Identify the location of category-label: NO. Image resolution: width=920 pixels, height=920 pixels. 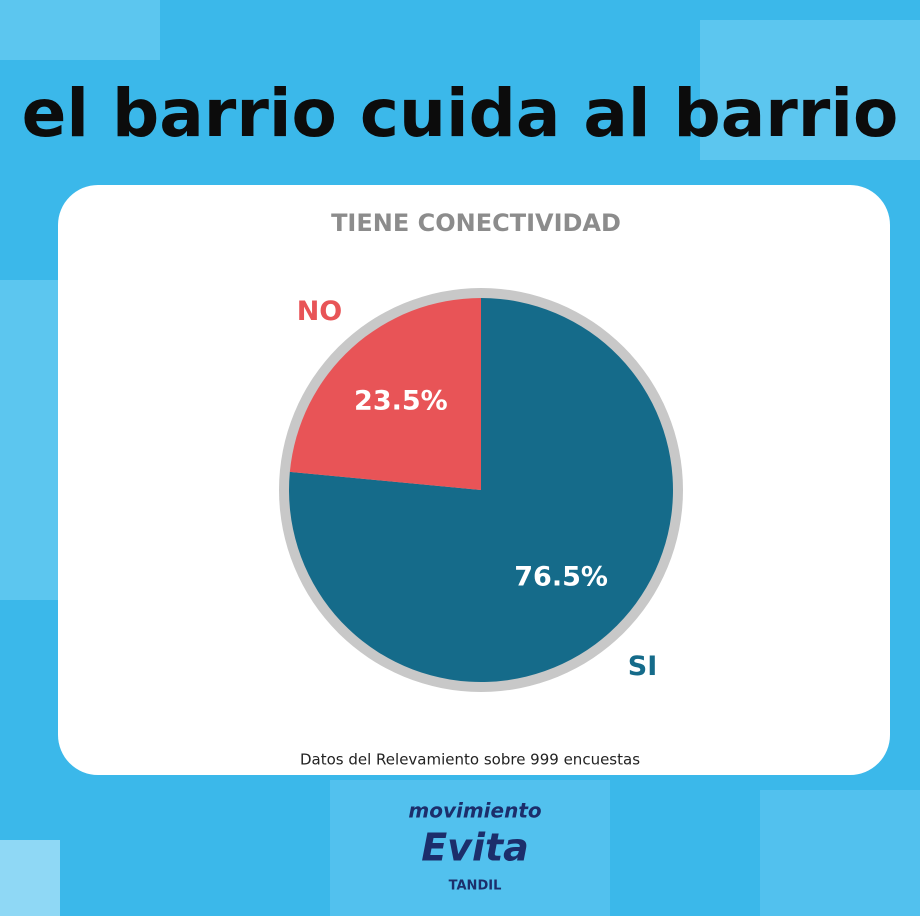
(320, 311).